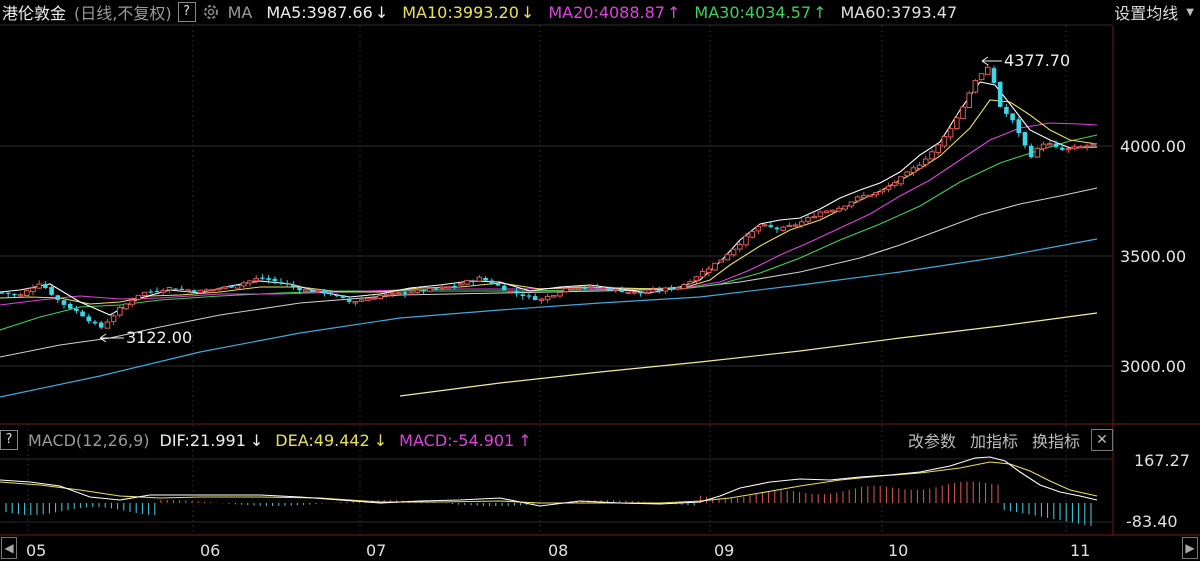 The image size is (1200, 561). What do you see at coordinates (1153, 256) in the screenshot?
I see `price-tick-3500: 3500.00` at bounding box center [1153, 256].